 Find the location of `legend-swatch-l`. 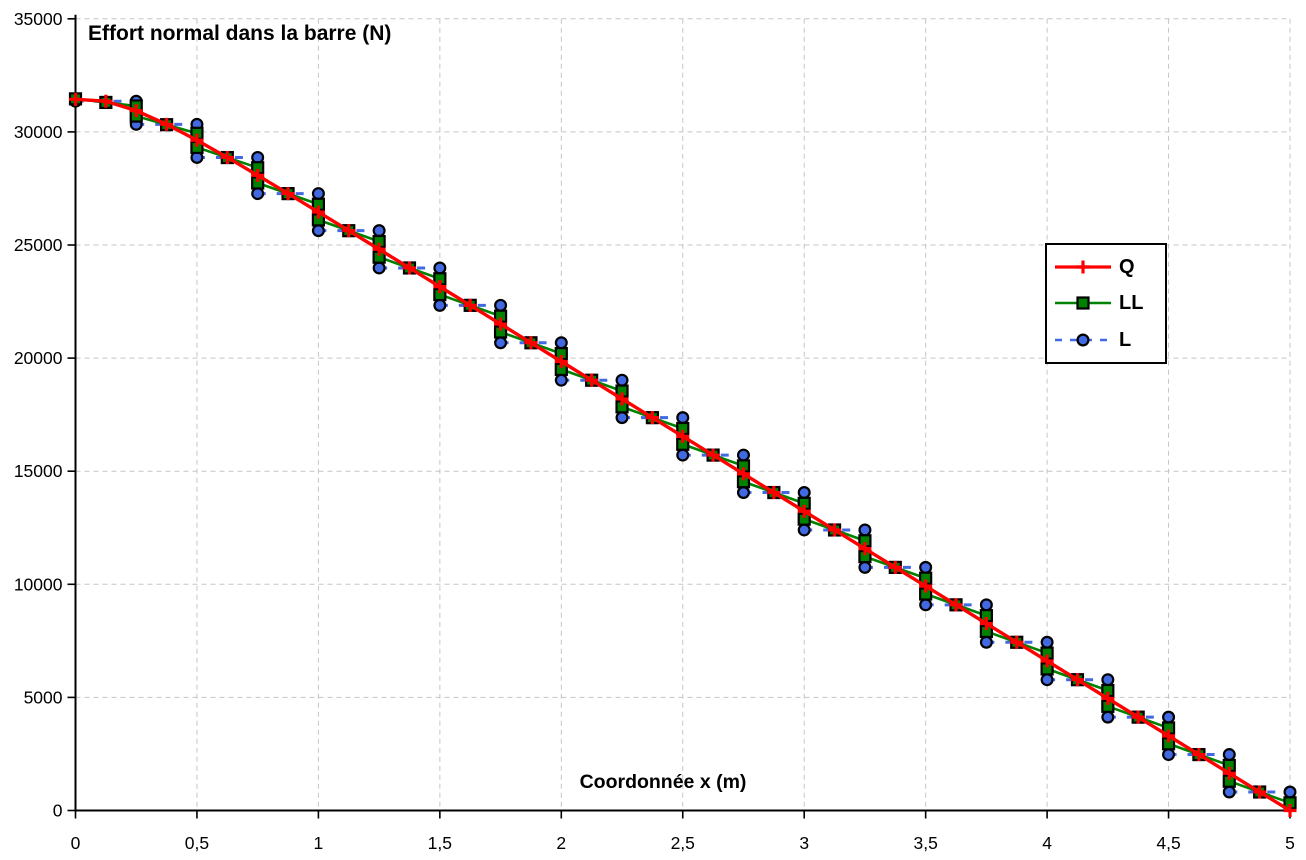

legend-swatch-l is located at coordinates (1083, 340).